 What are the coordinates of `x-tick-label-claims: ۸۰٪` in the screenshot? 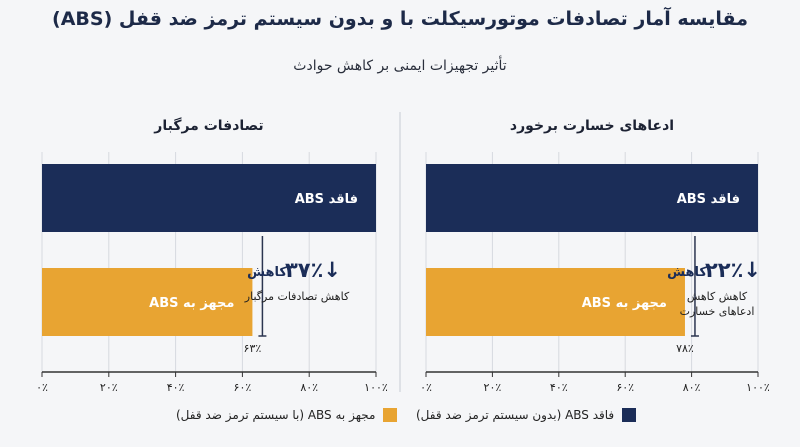 It's located at (692, 387).